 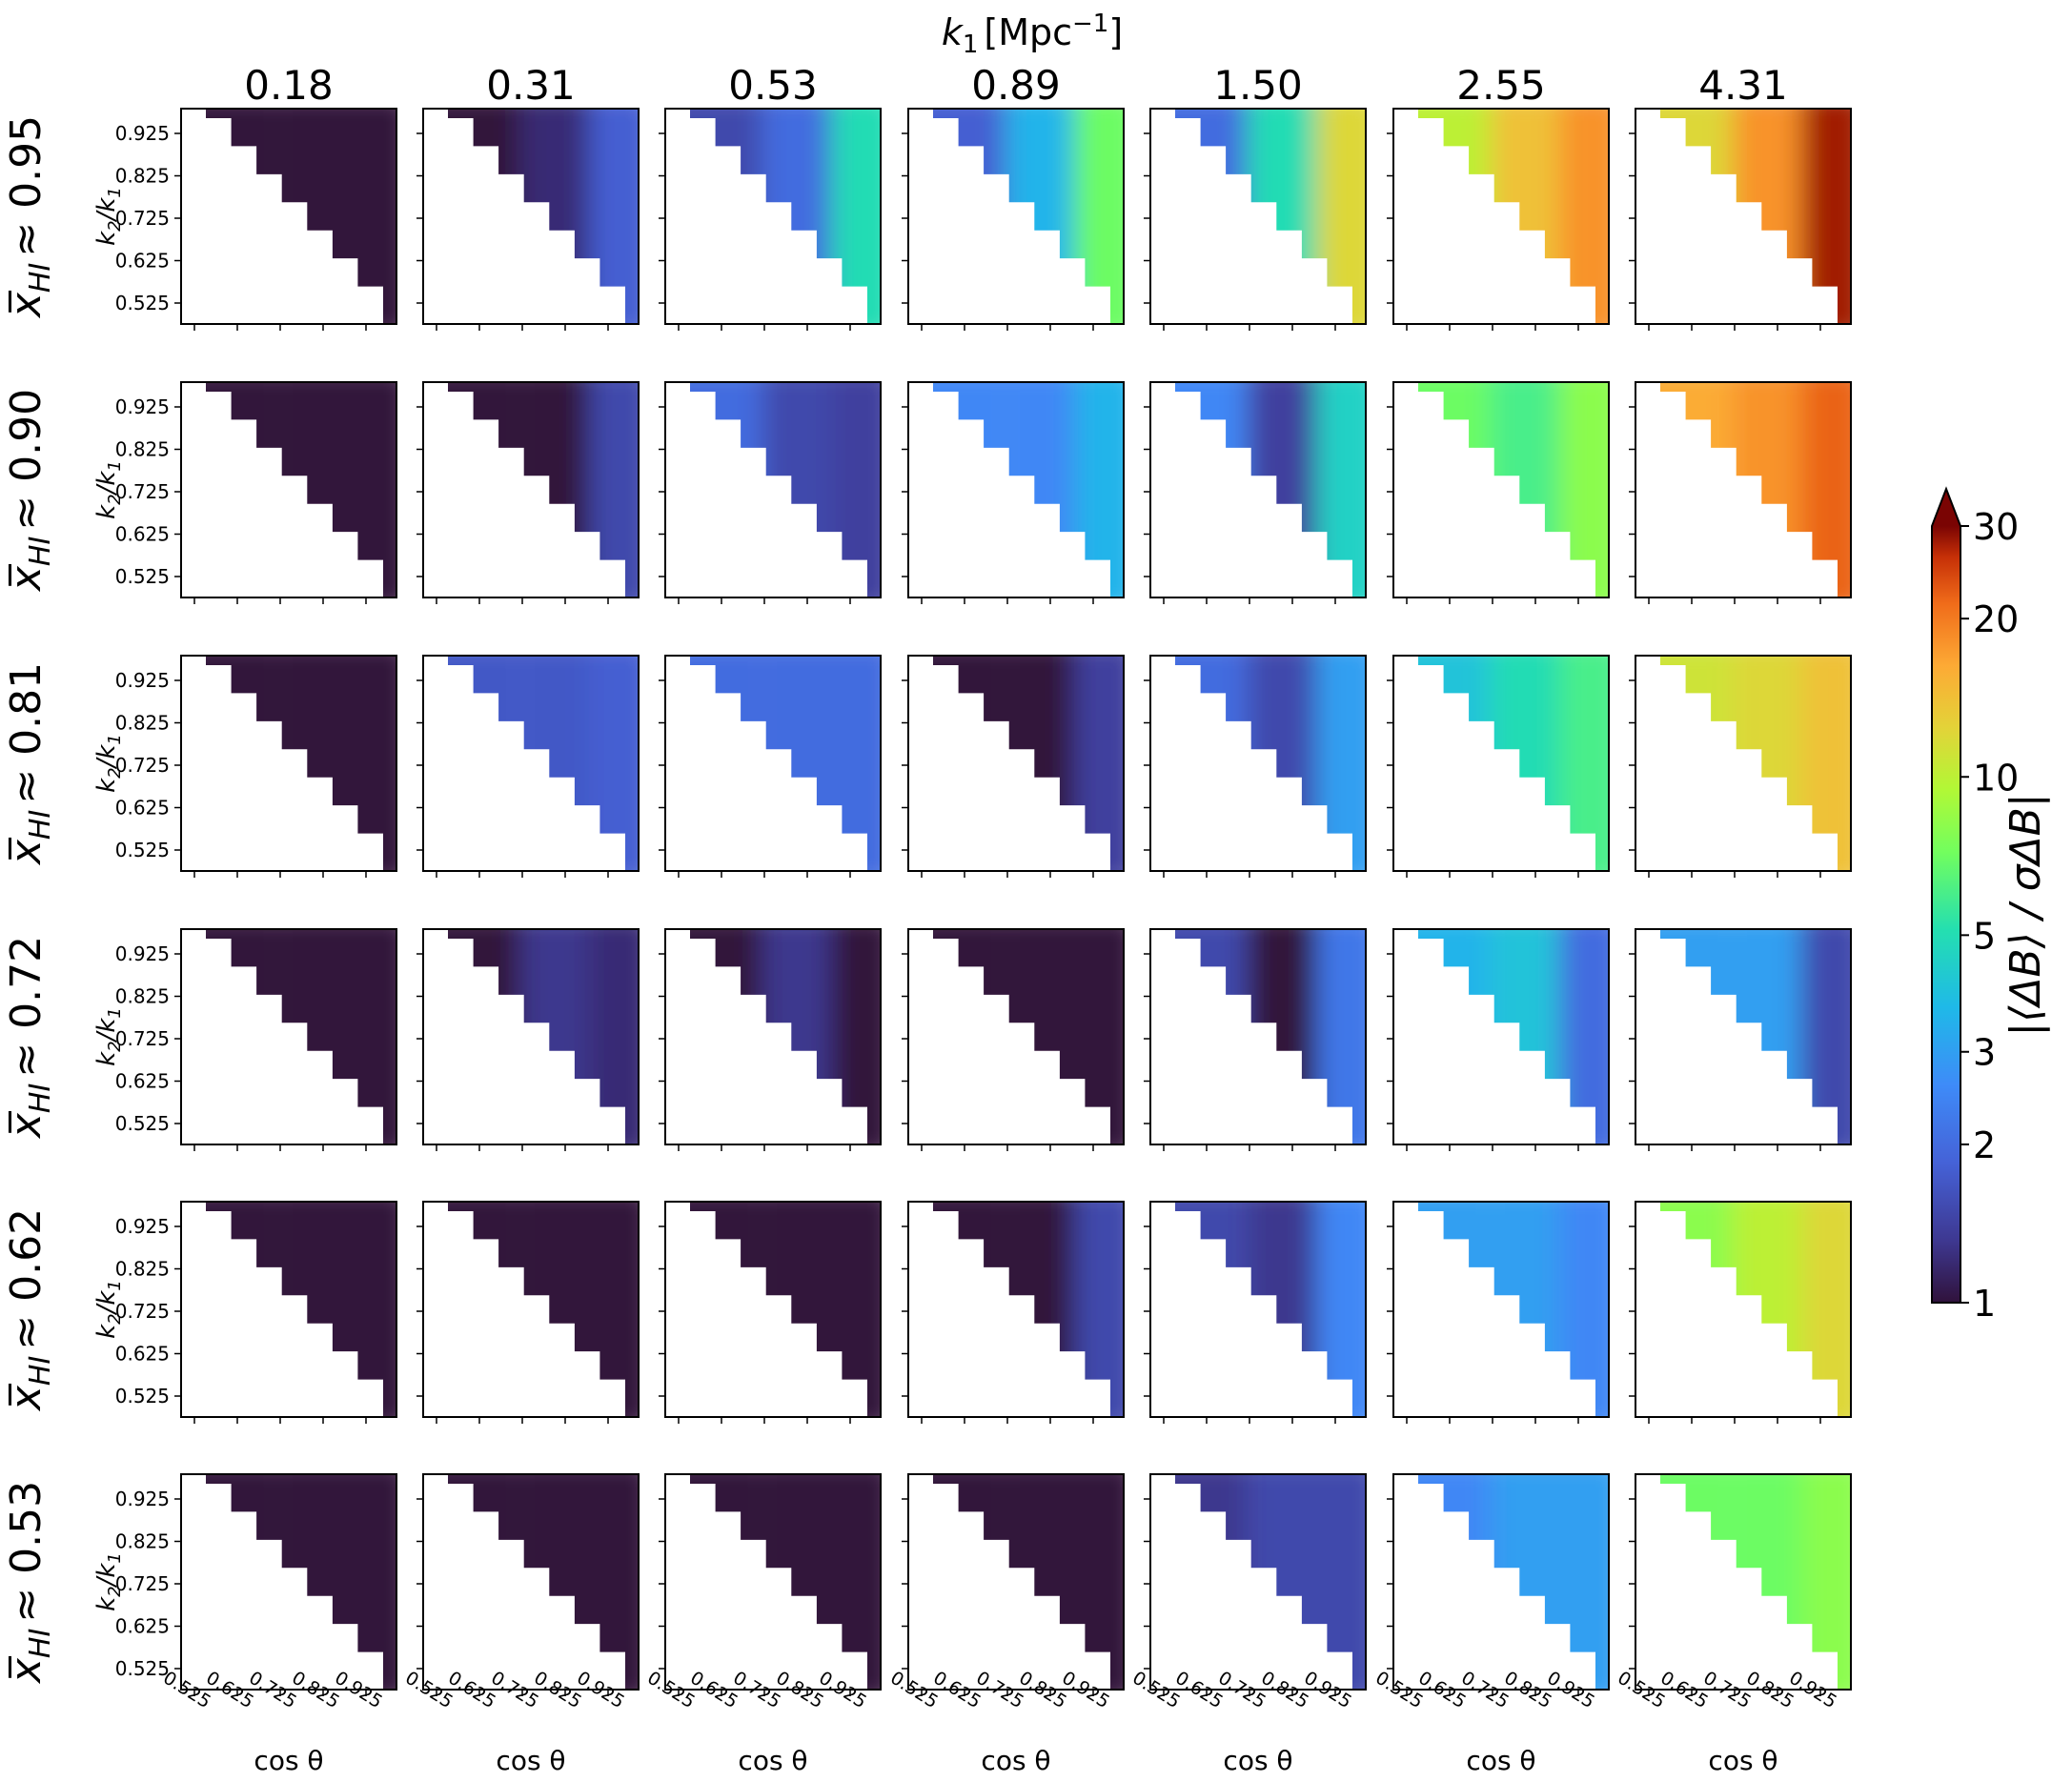 I want to click on colorbar-tick-label: 2, so click(x=1984, y=1145).